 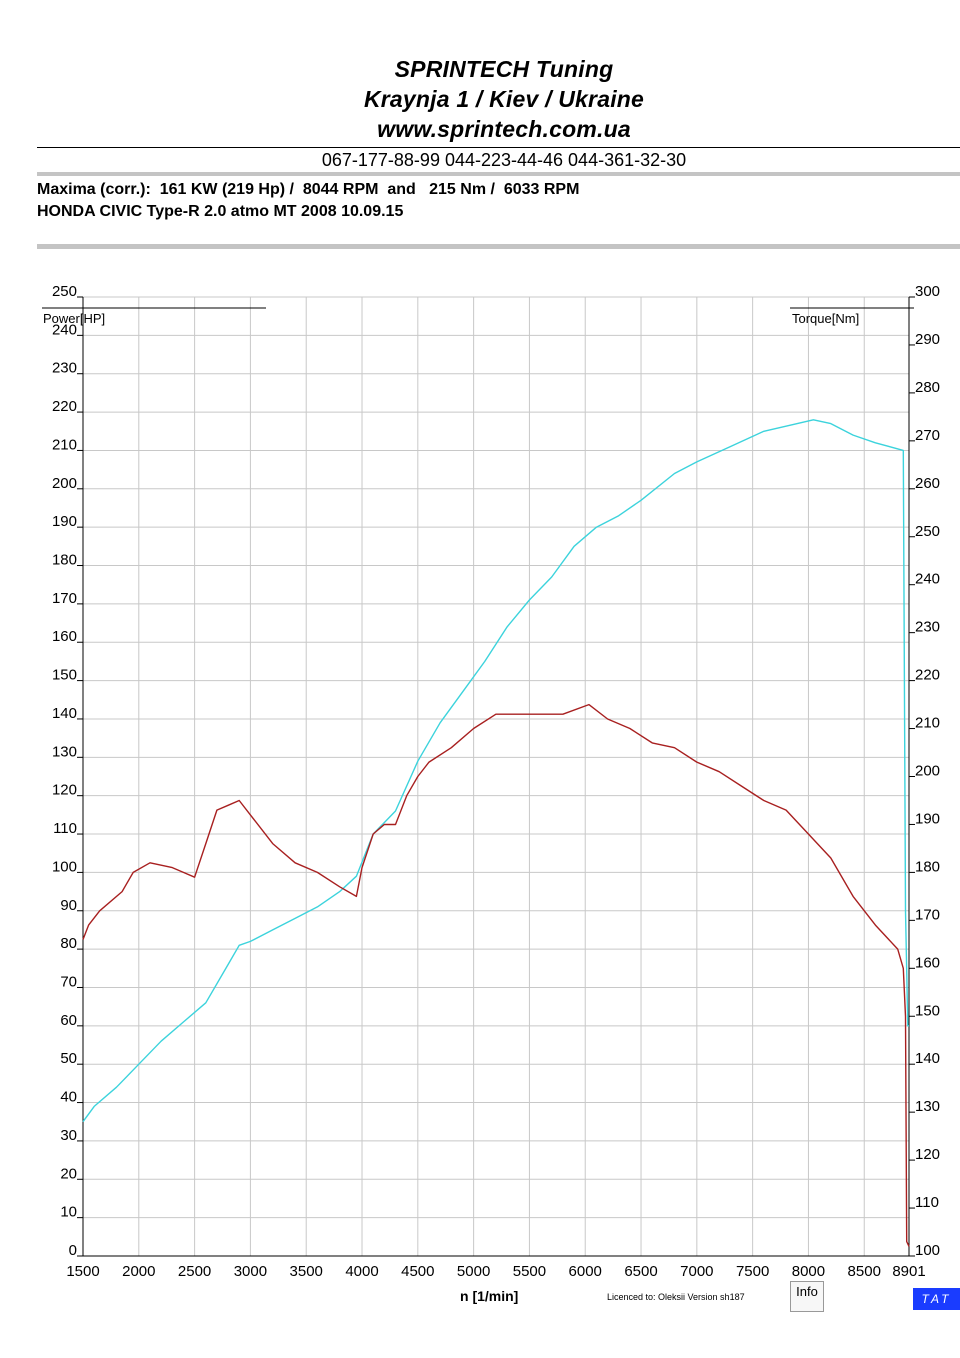 I want to click on y-right-tick-label: 280, so click(x=927, y=387).